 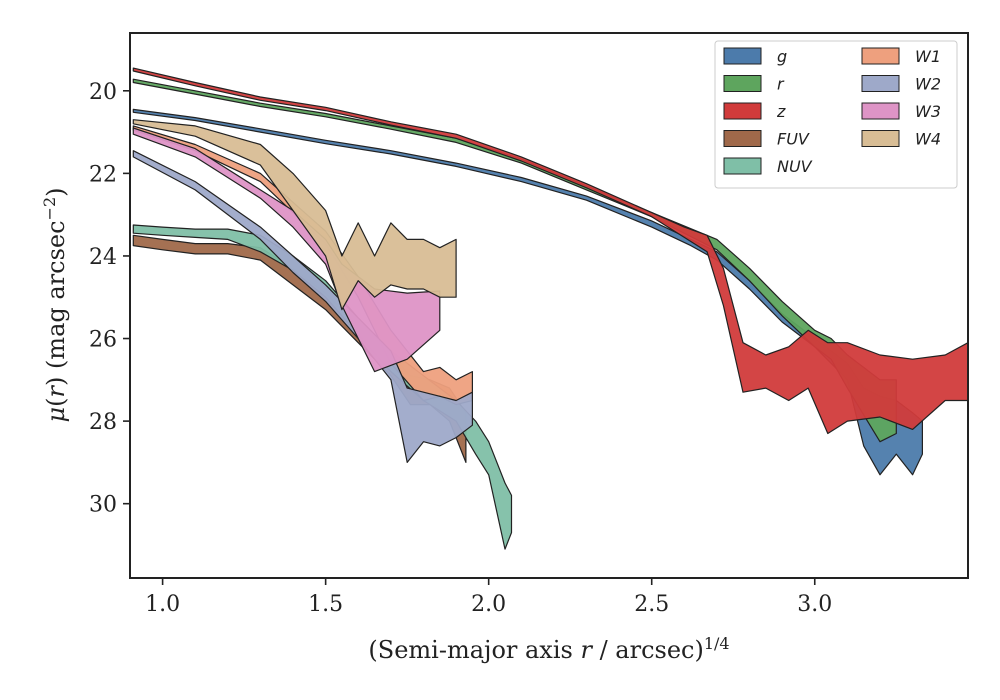 What do you see at coordinates (325, 604) in the screenshot?
I see `x-tick-label: 1.5` at bounding box center [325, 604].